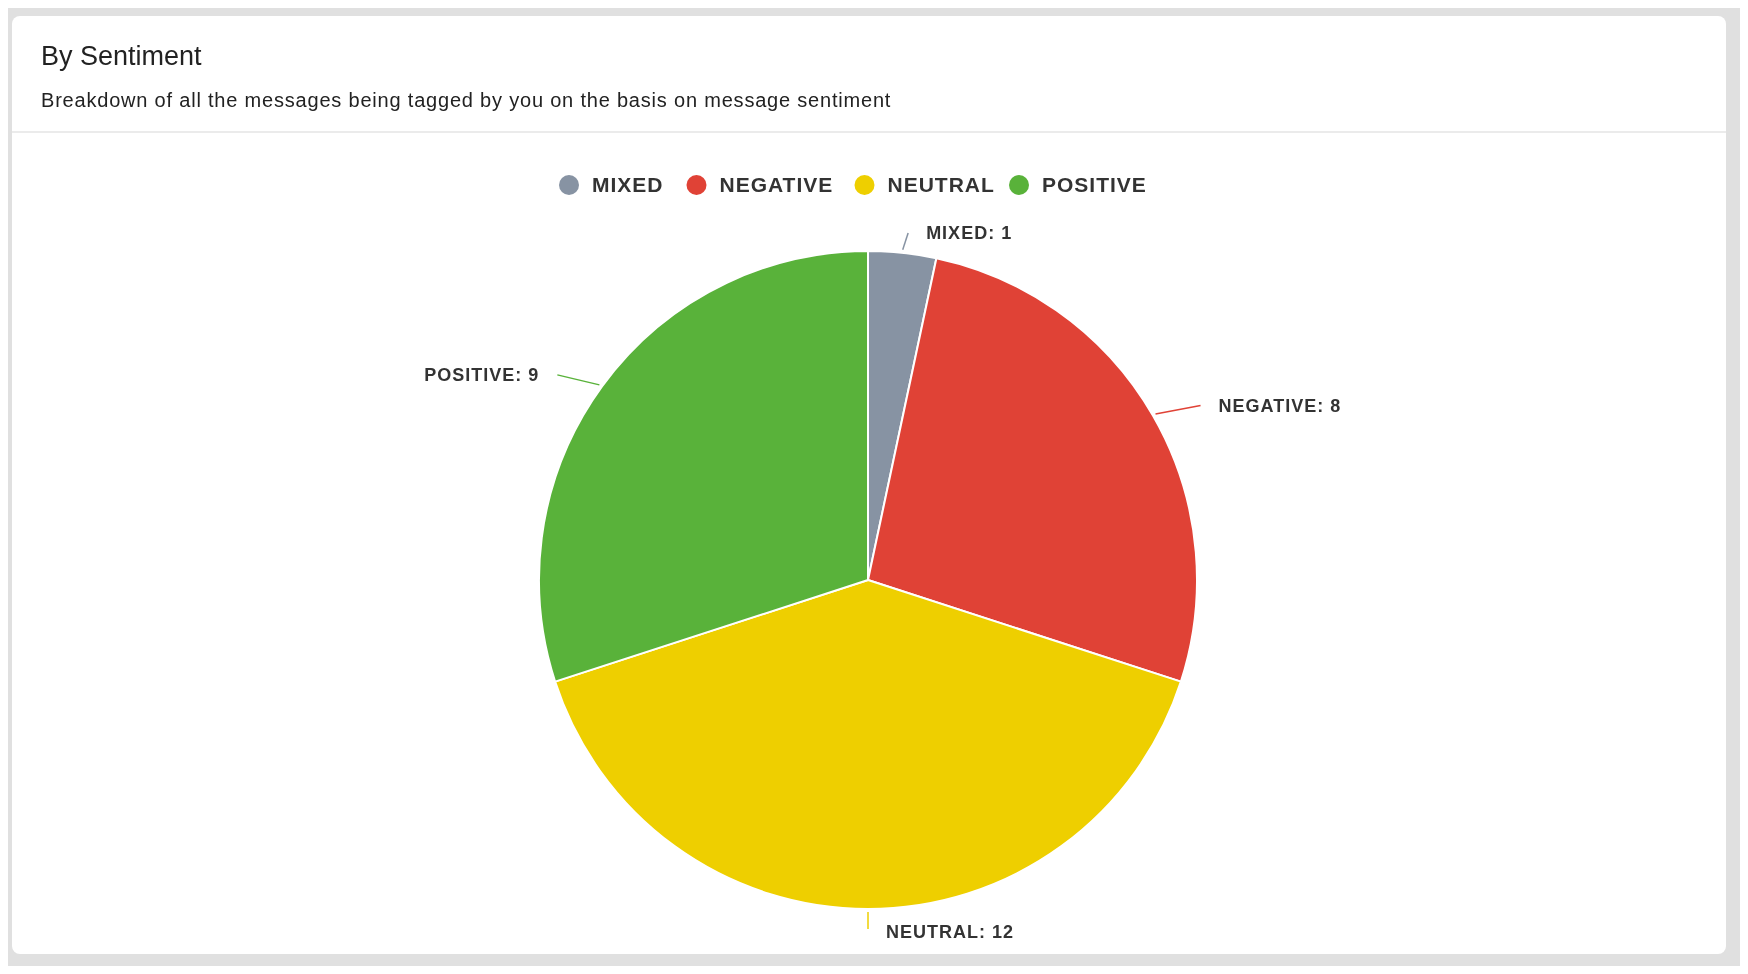 The width and height of the screenshot is (1748, 974). I want to click on data-label: NEUTRAL: 12, so click(950, 932).